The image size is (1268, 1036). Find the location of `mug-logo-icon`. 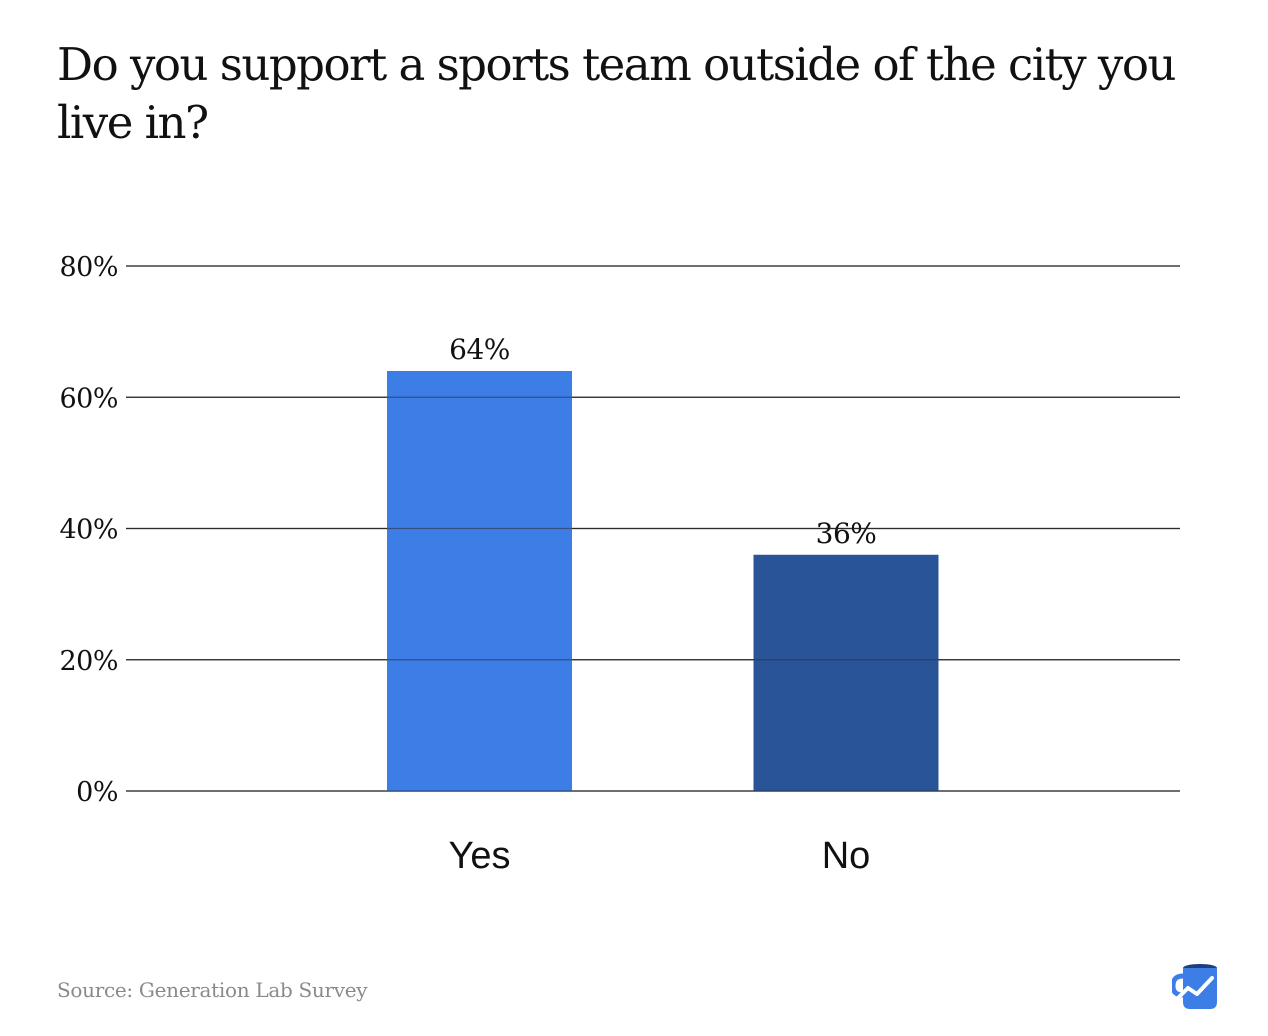

mug-logo-icon is located at coordinates (1194, 986).